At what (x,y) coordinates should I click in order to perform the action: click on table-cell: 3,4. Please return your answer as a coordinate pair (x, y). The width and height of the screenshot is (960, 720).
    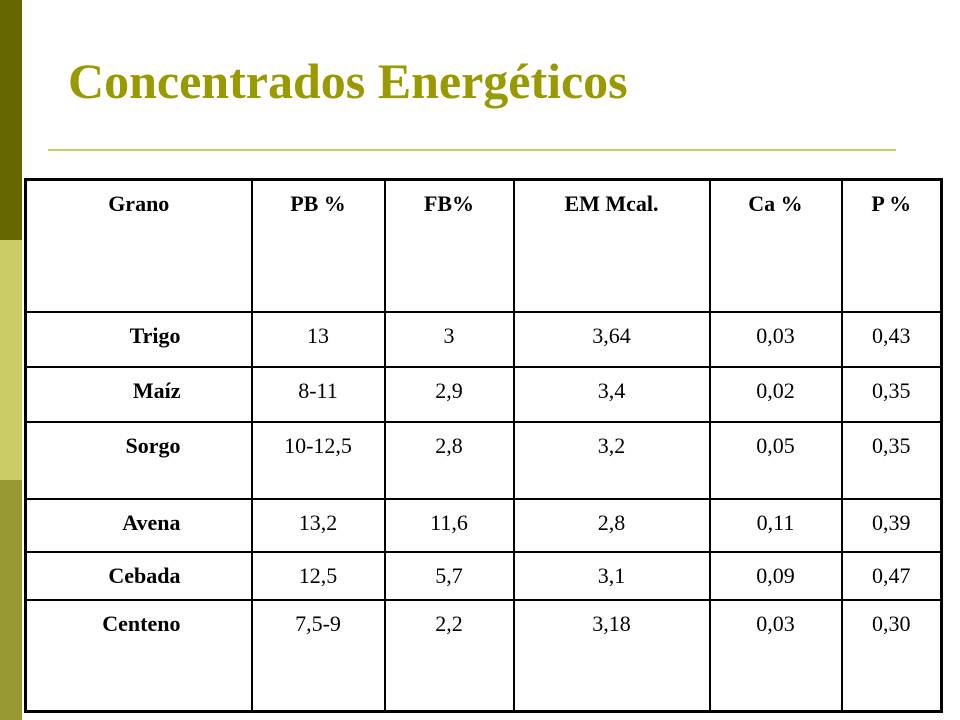
    Looking at the image, I should click on (611, 394).